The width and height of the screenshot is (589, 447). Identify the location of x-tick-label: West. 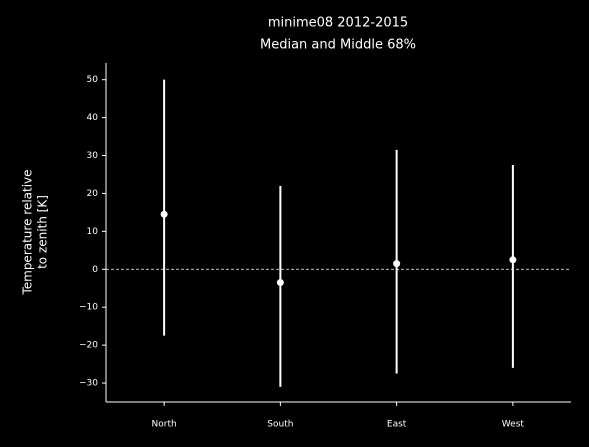
(513, 425).